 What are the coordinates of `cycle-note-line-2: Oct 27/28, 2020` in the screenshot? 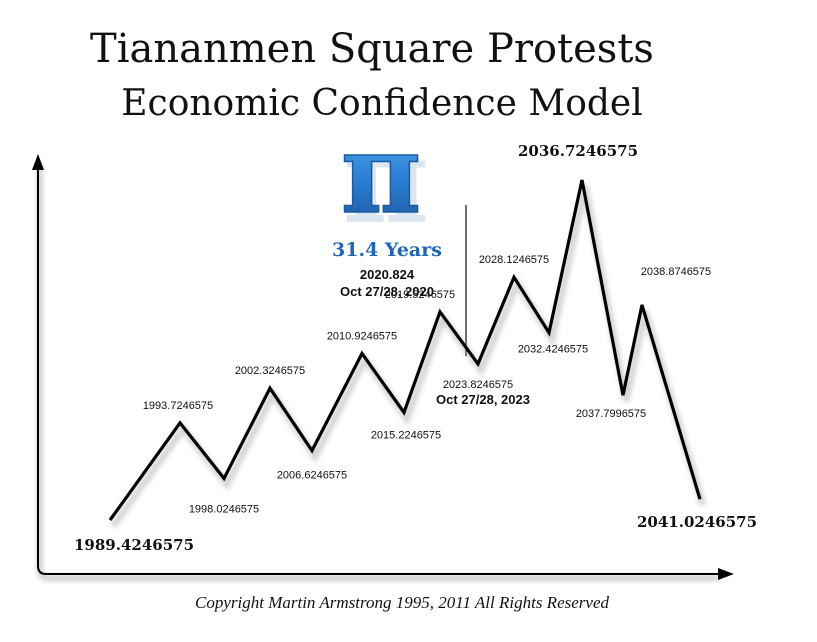 It's located at (387, 291).